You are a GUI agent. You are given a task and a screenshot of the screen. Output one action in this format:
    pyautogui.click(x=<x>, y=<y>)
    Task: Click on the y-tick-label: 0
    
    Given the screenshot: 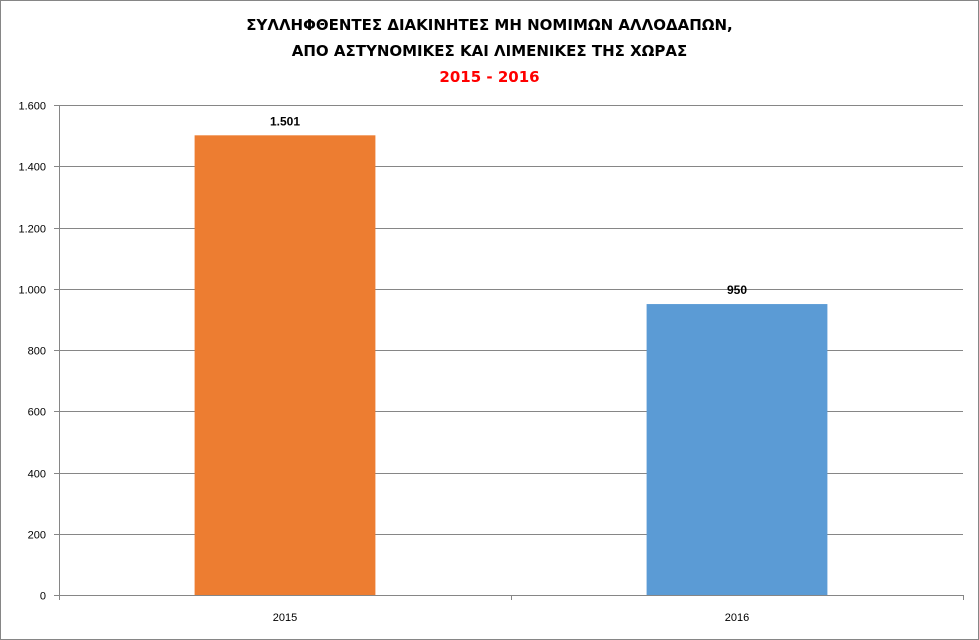 What is the action you would take?
    pyautogui.click(x=43, y=597)
    